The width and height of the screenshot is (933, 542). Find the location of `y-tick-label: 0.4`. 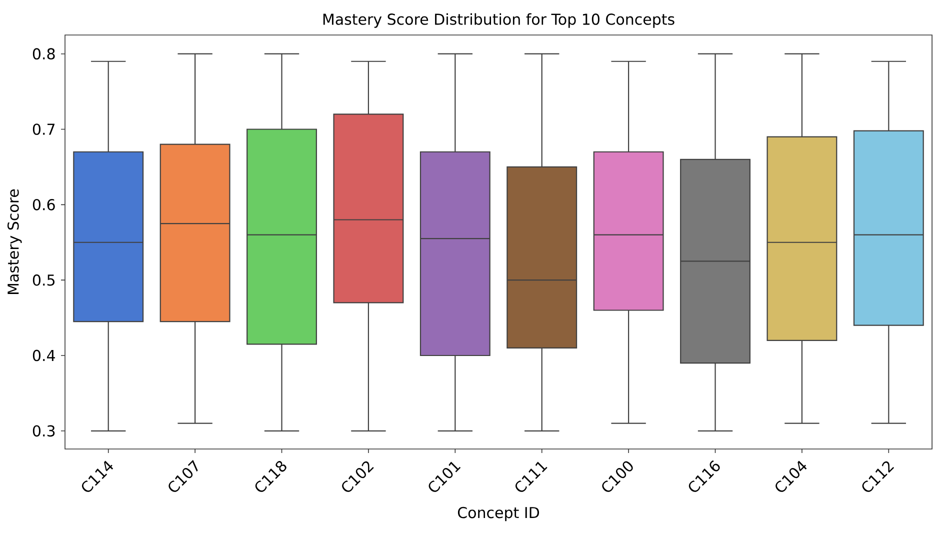

y-tick-label: 0.4 is located at coordinates (43, 356).